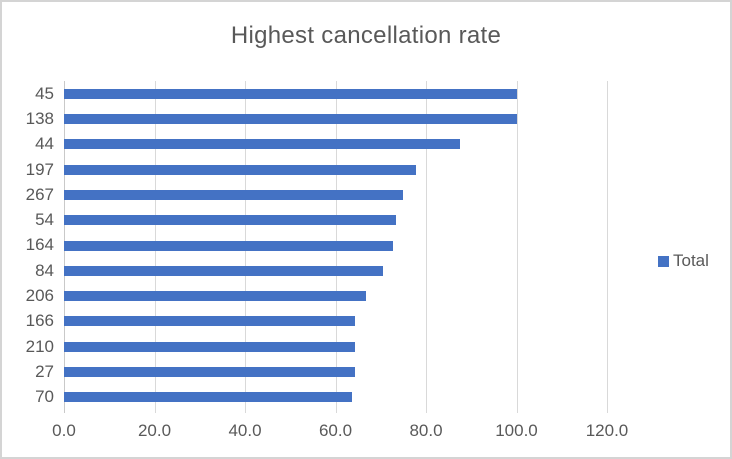  Describe the element at coordinates (691, 260) in the screenshot. I see `legend-label: Total` at that location.